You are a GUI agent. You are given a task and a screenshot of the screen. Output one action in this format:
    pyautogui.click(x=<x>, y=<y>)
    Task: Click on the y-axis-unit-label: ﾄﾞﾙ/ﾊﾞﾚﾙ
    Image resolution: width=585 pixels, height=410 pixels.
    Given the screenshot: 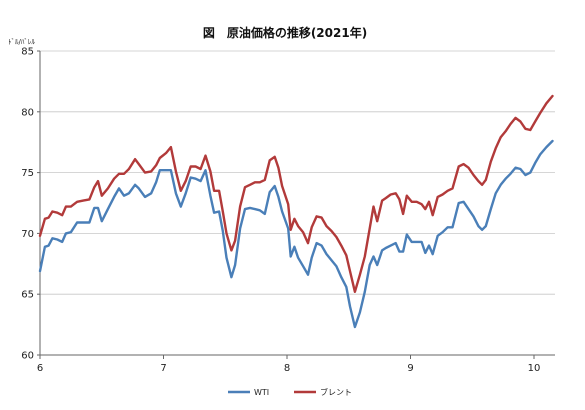 What is the action you would take?
    pyautogui.click(x=21, y=42)
    